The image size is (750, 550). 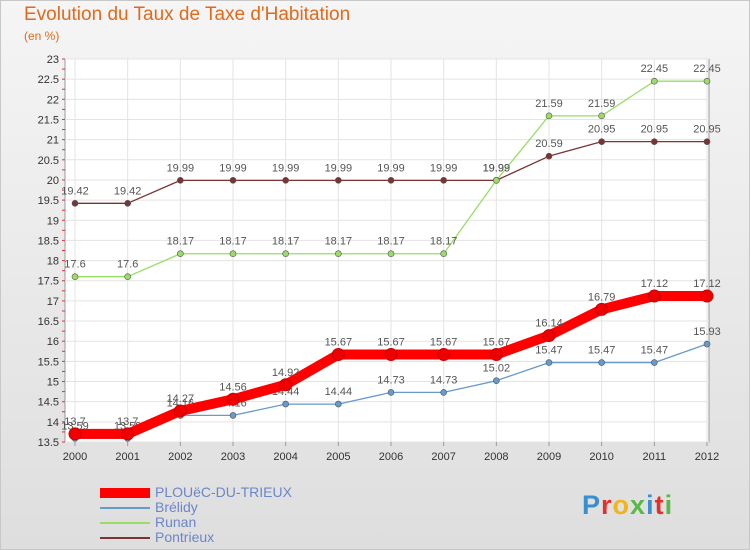 What do you see at coordinates (48, 403) in the screenshot?
I see `y-tick-label: 14.5` at bounding box center [48, 403].